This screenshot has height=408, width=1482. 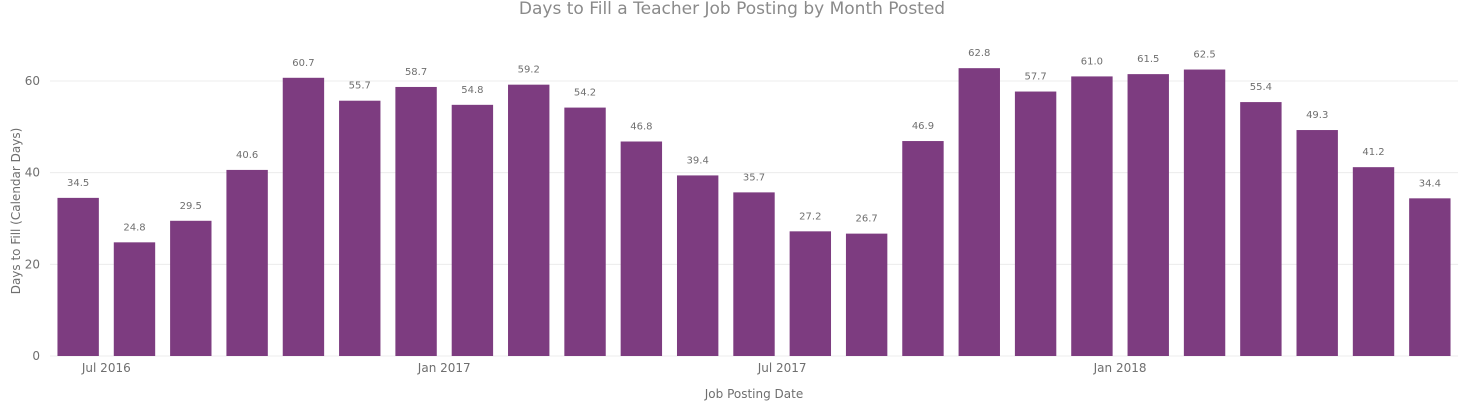 I want to click on x-tick-label: Jul 2016, so click(x=106, y=368).